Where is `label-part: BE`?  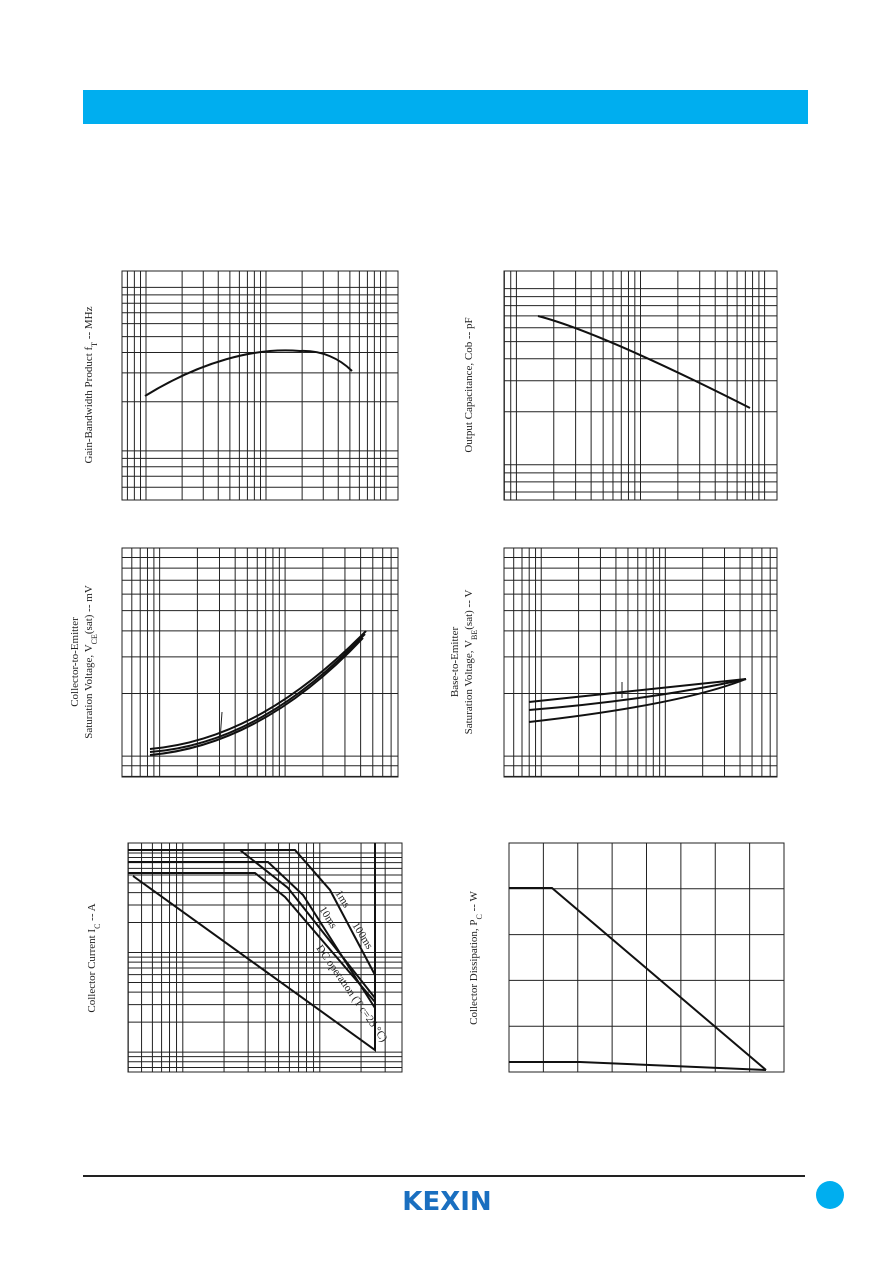
label-part: BE is located at coordinates (474, 635).